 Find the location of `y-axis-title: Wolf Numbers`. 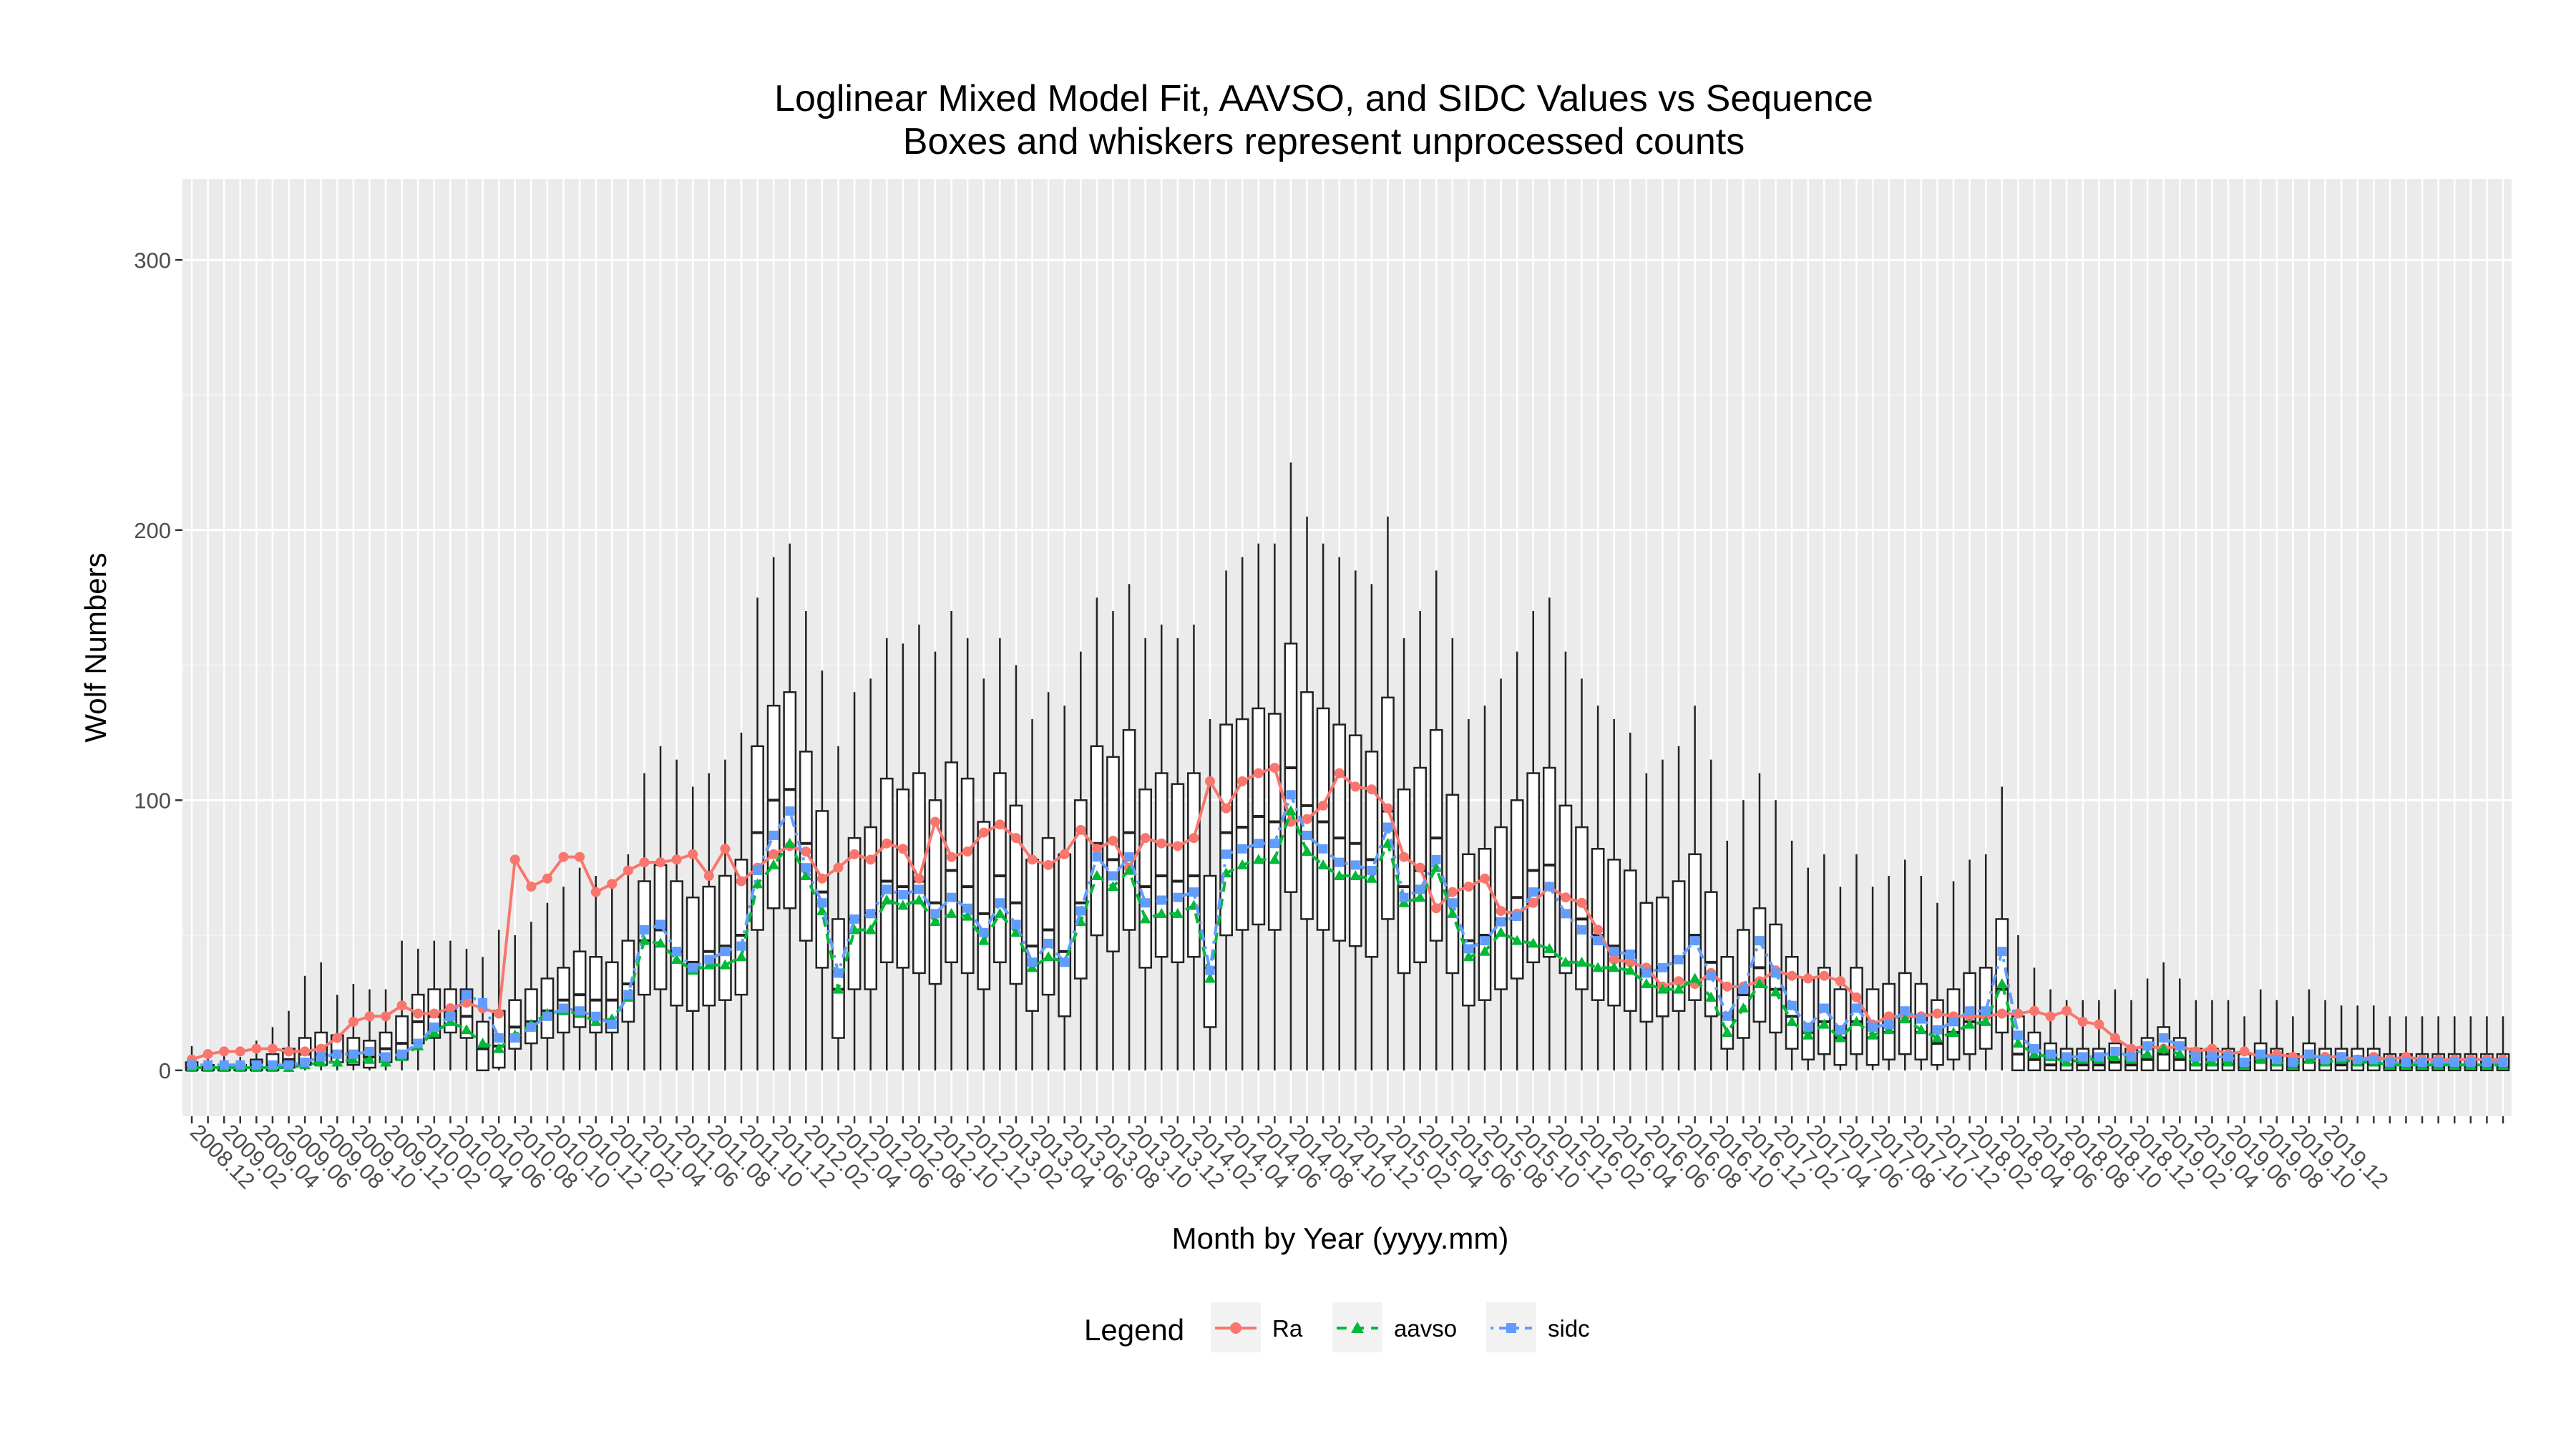

y-axis-title: Wolf Numbers is located at coordinates (95, 647).